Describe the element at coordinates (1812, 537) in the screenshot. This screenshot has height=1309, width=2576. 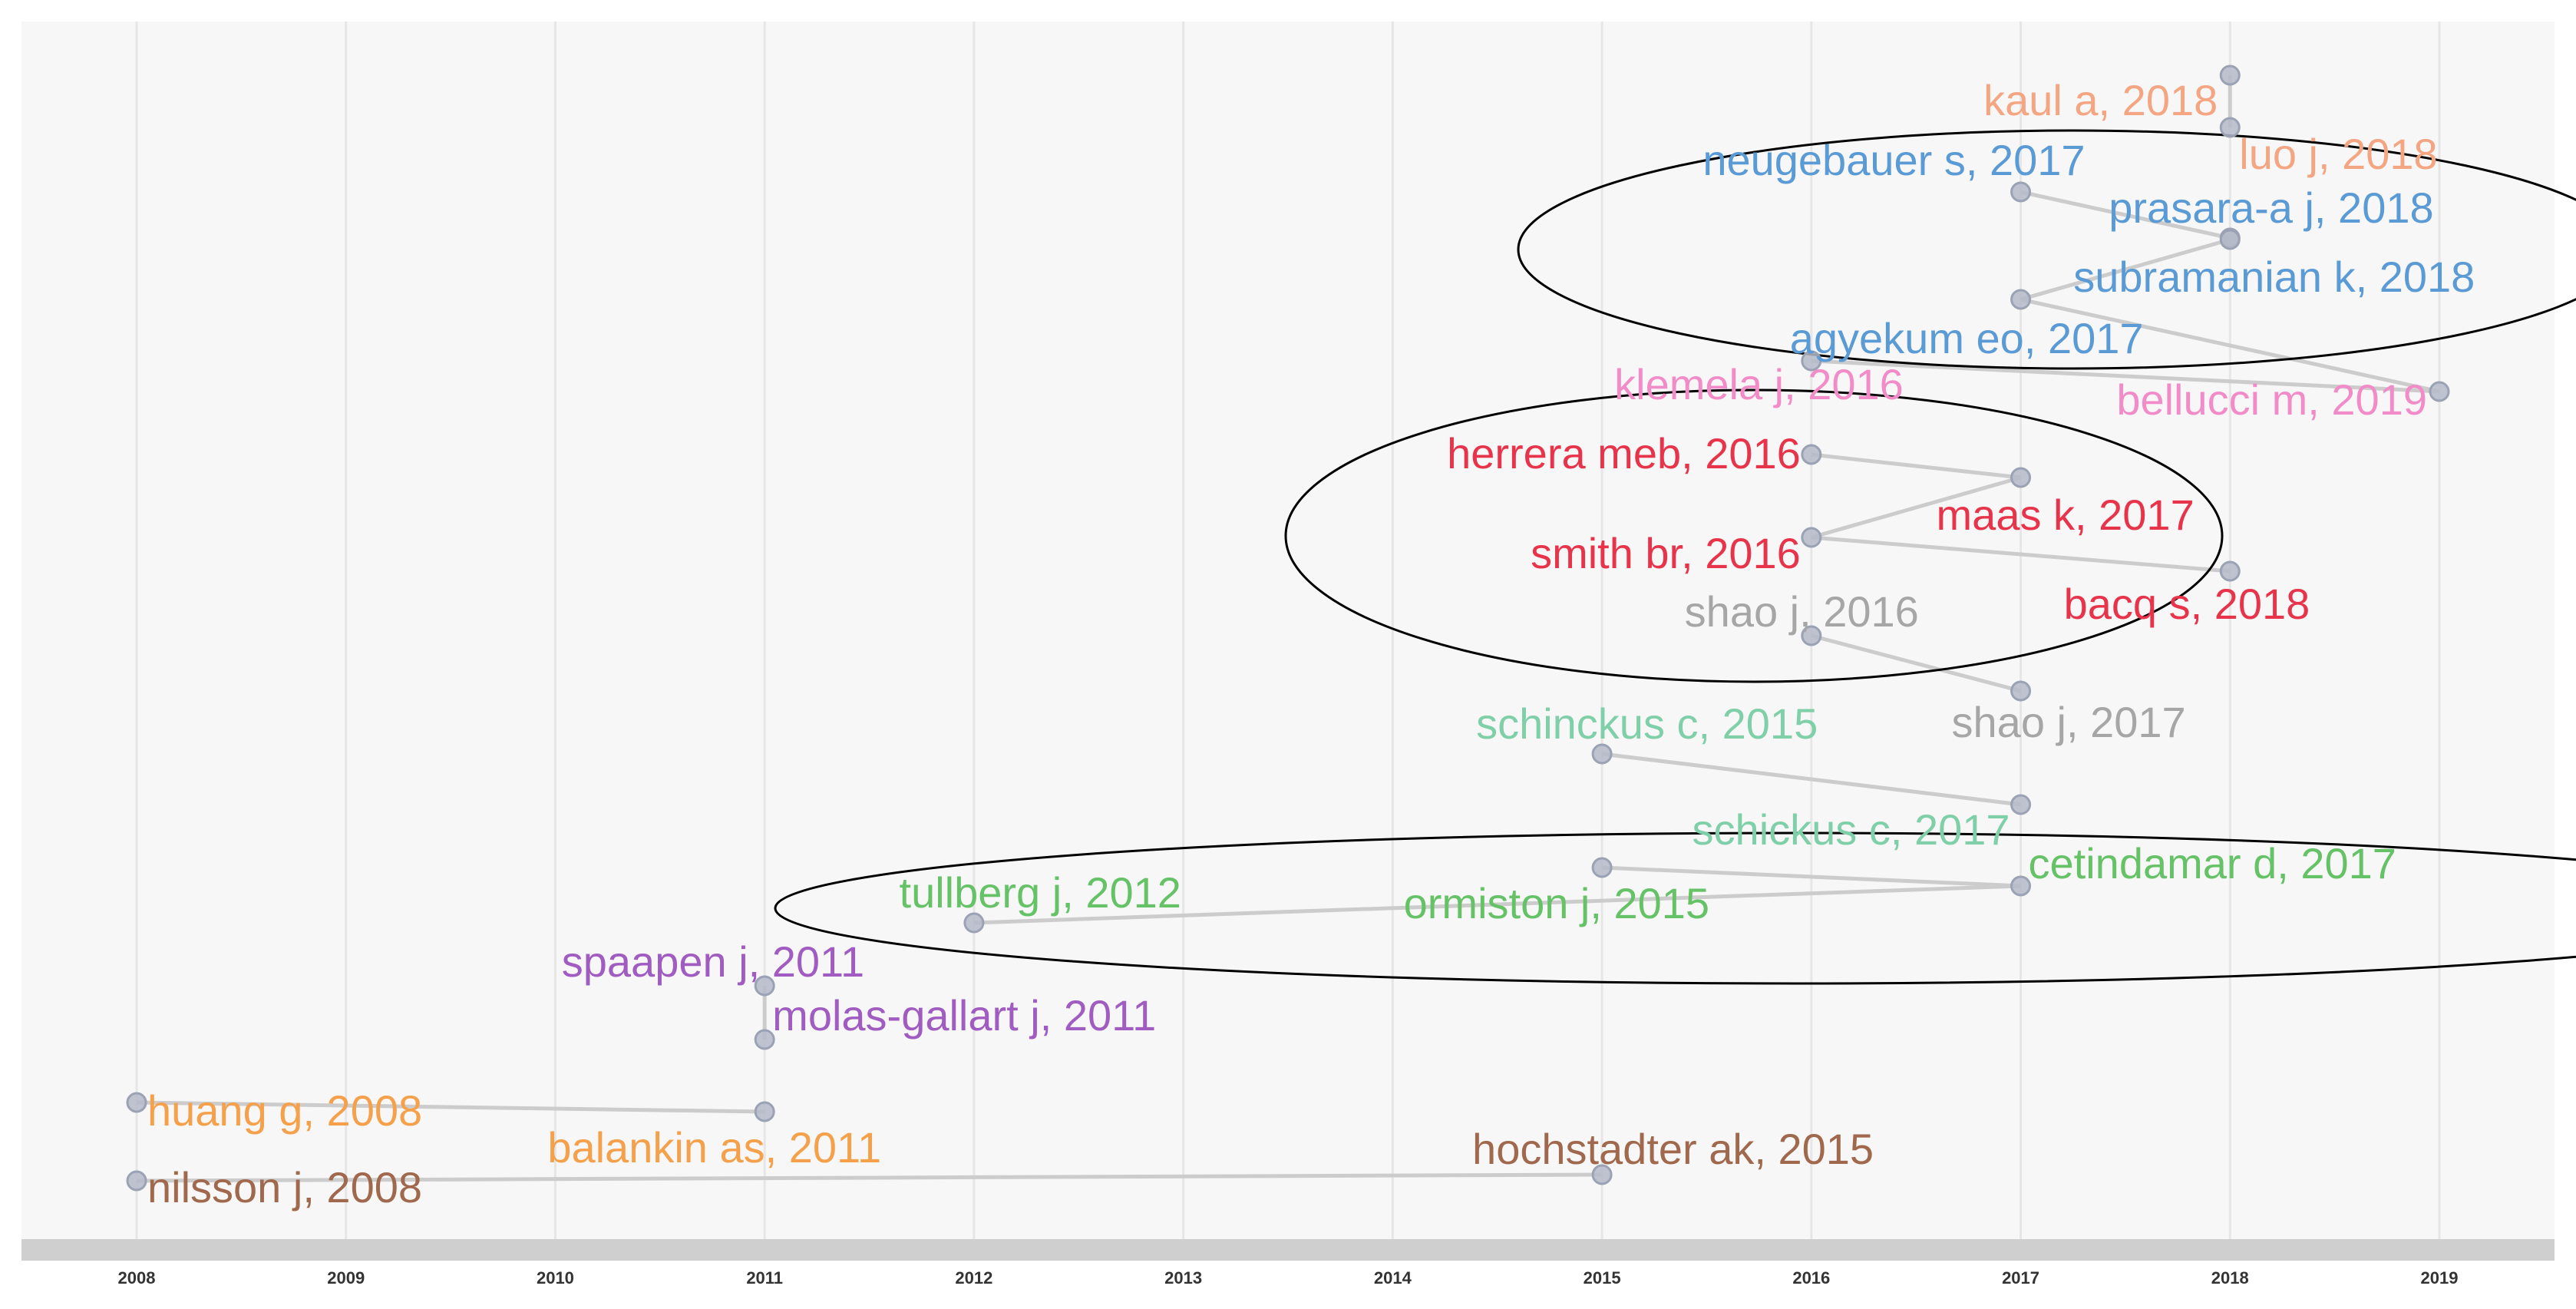
I see `node-smith-br-2016` at that location.